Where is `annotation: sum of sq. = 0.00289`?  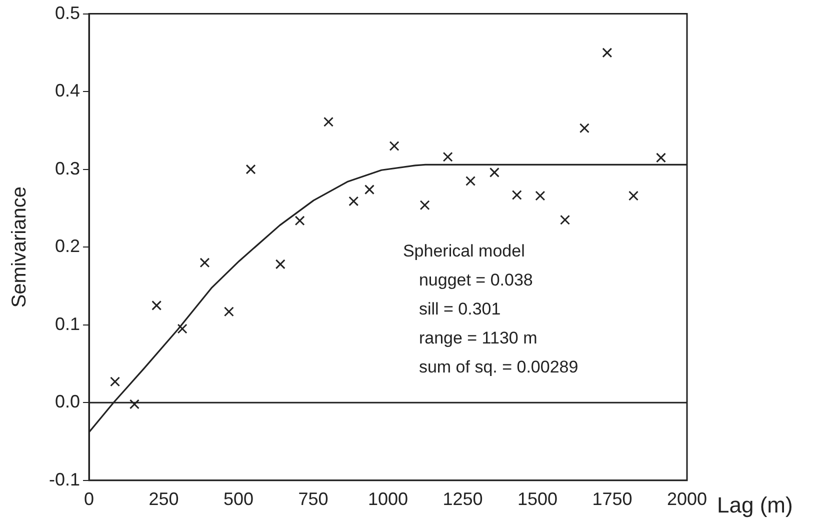 annotation: sum of sq. = 0.00289 is located at coordinates (498, 366).